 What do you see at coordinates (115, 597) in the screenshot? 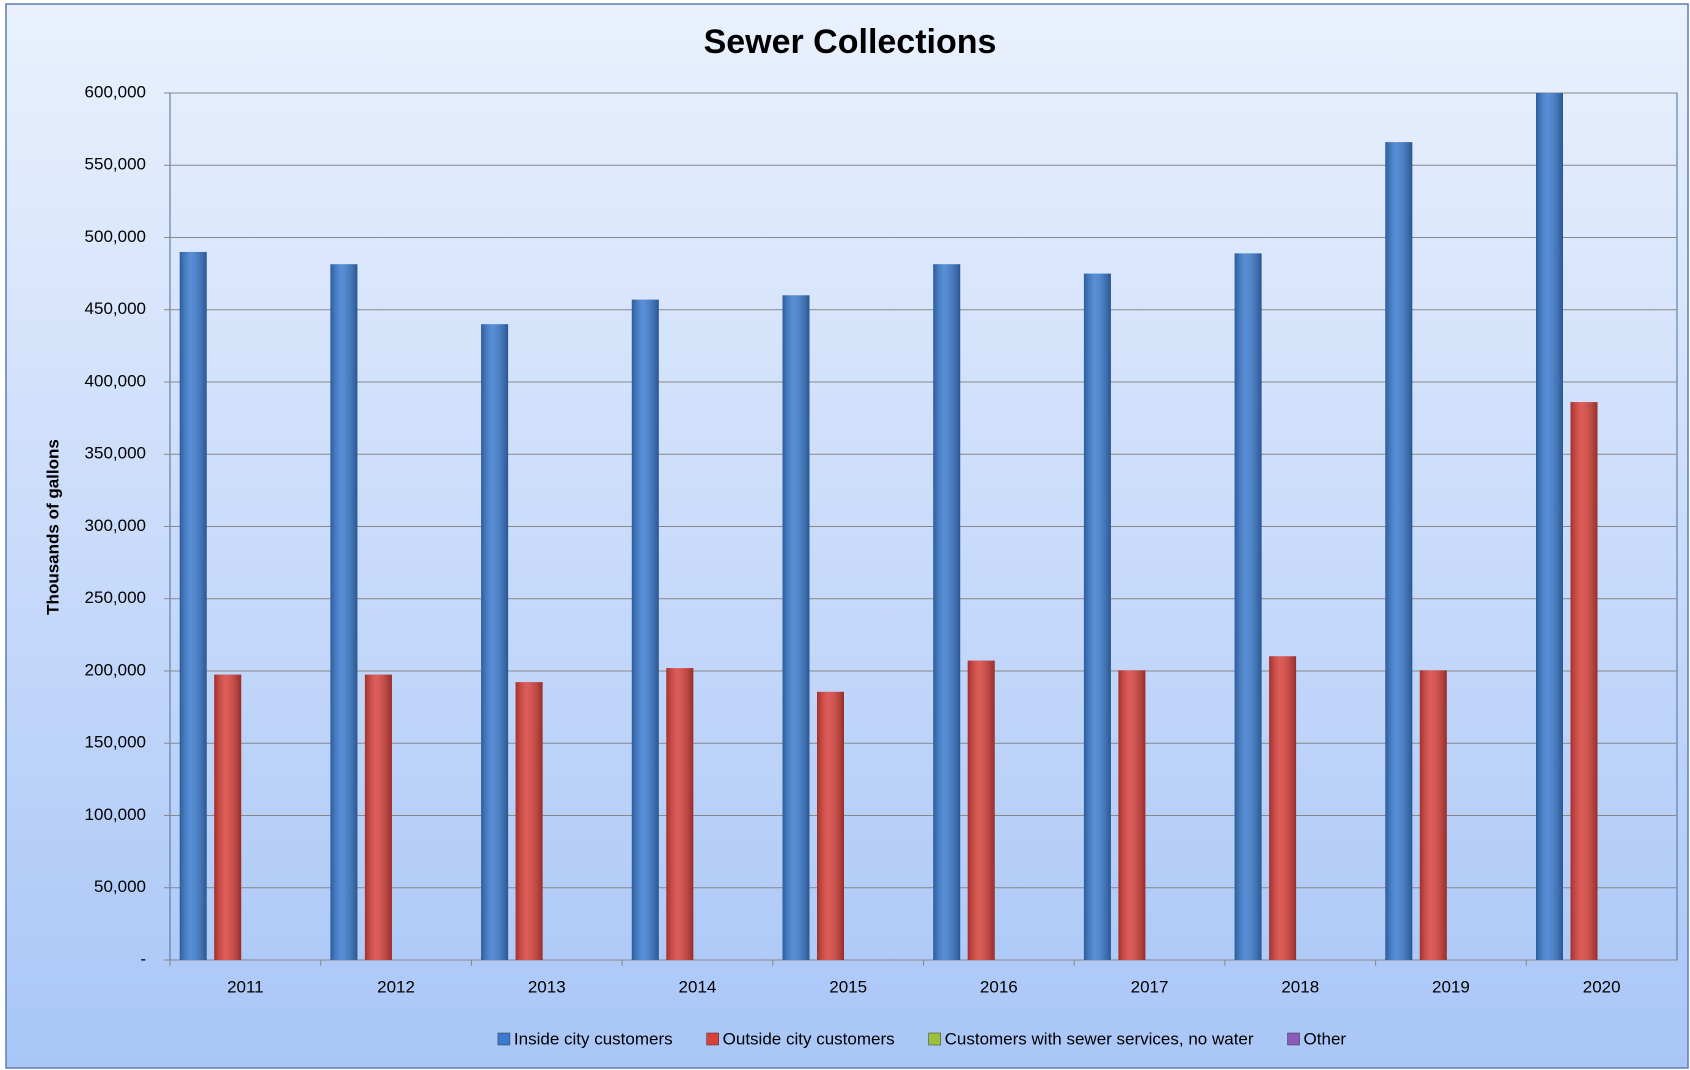
I see `y-tick-label: 250,000` at bounding box center [115, 597].